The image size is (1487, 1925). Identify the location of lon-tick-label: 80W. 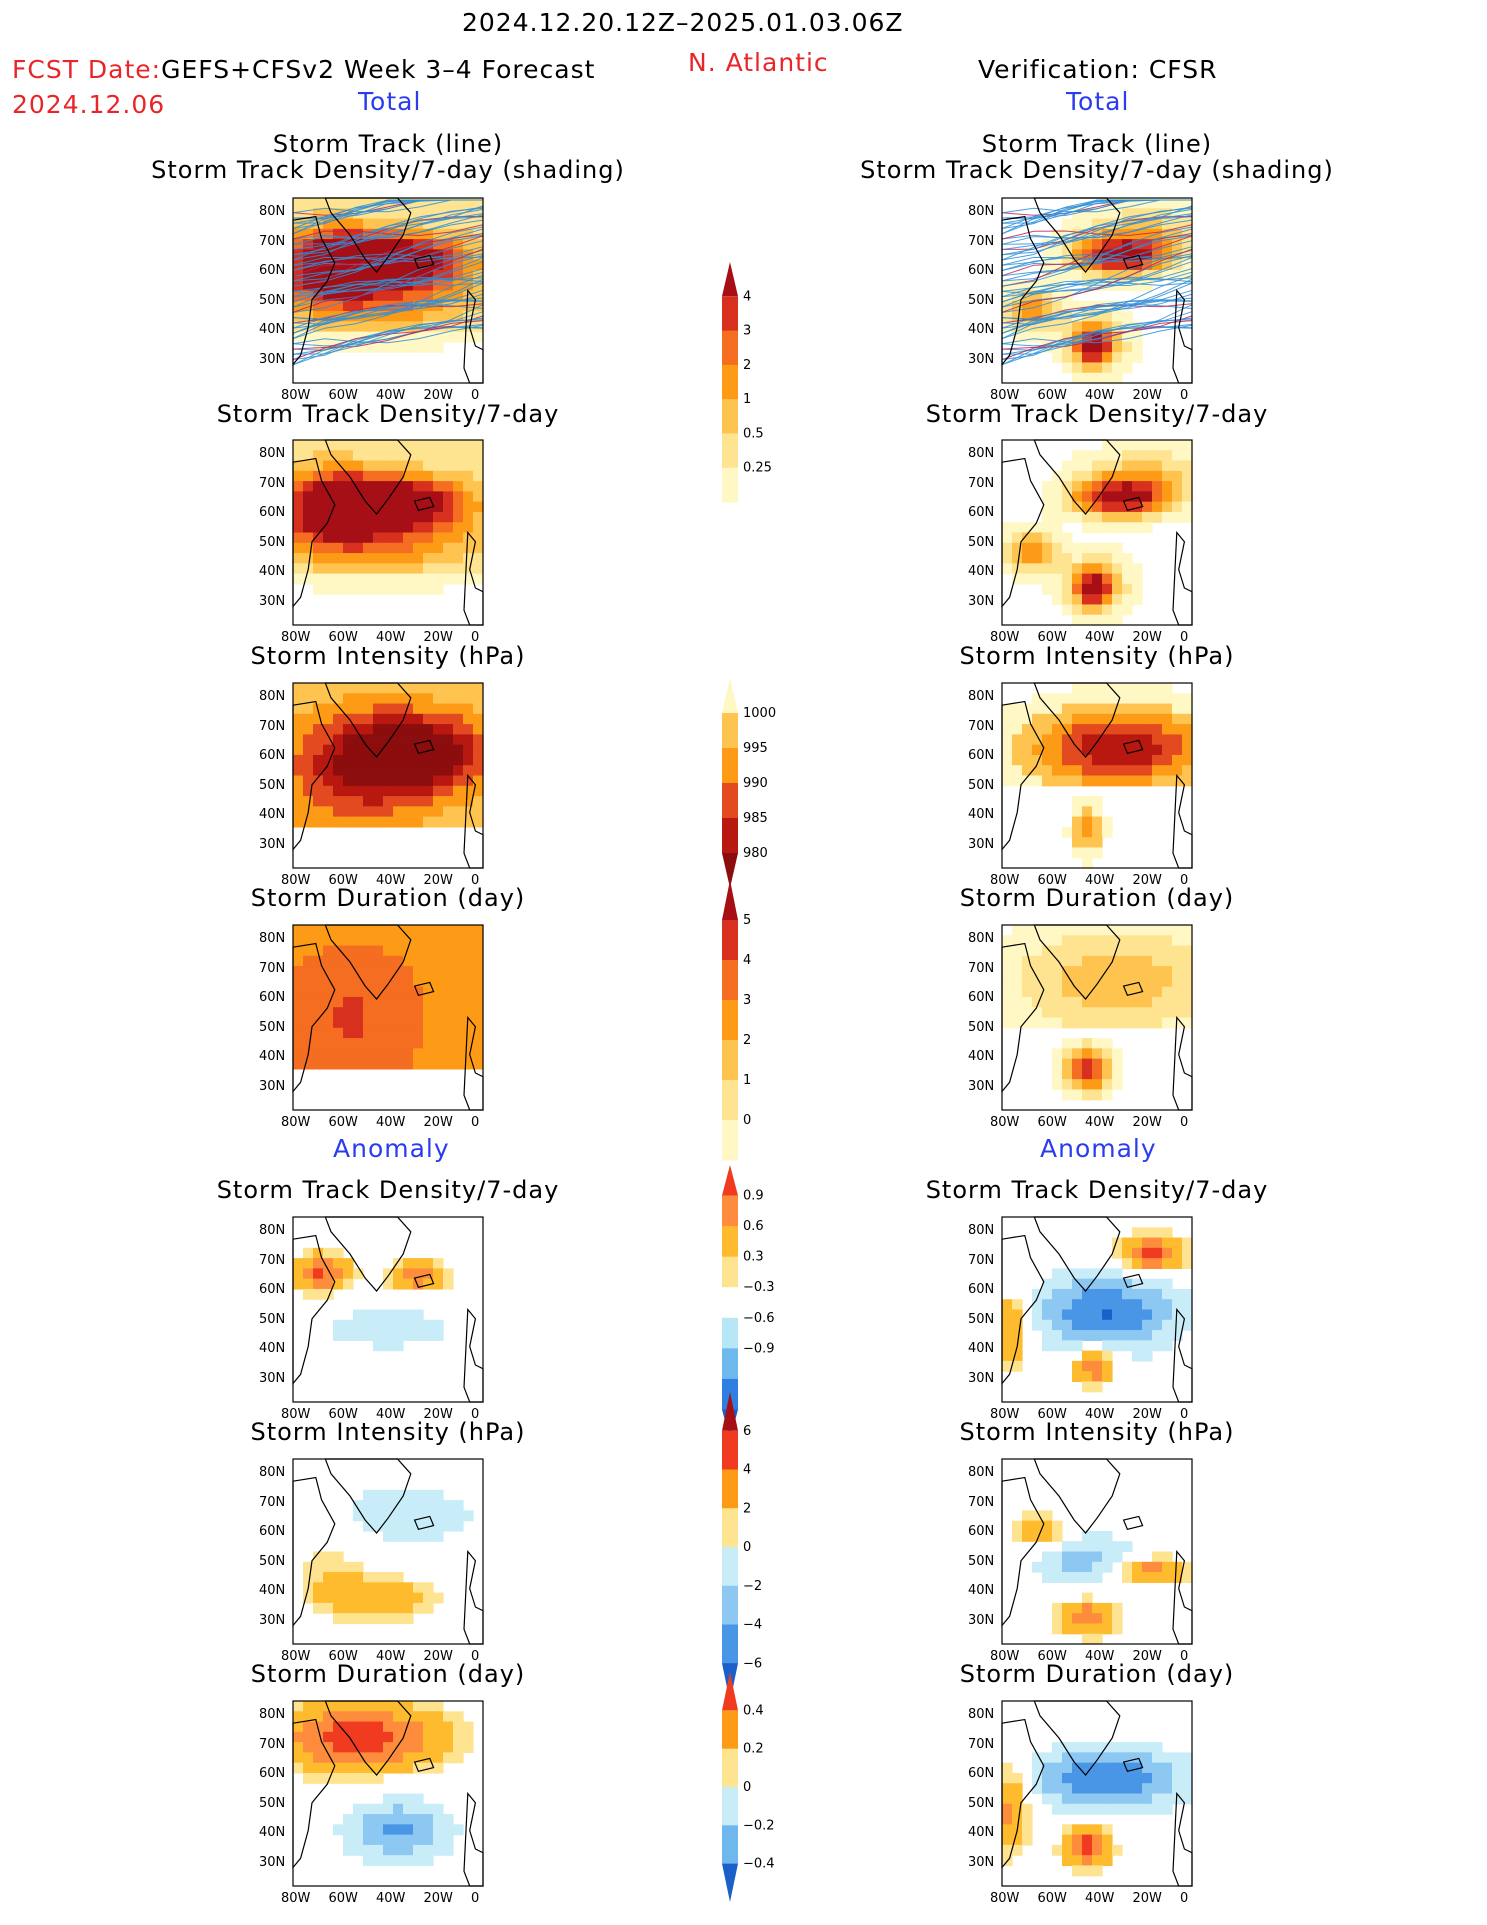
(296, 1898).